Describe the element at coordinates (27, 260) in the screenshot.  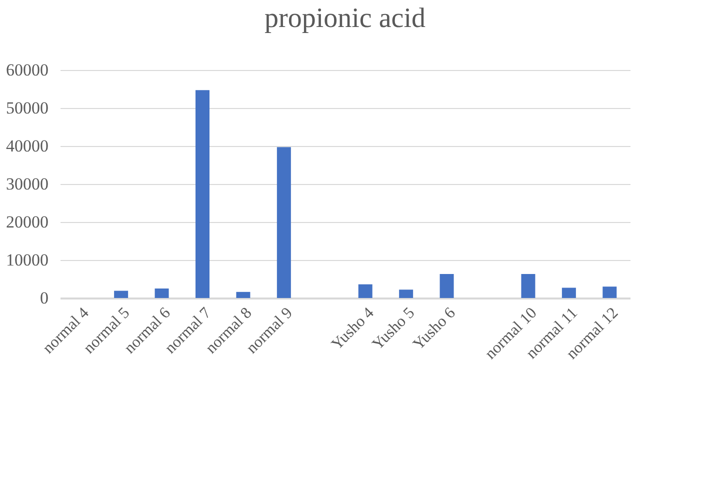
I see `y-tick-label: 10000` at that location.